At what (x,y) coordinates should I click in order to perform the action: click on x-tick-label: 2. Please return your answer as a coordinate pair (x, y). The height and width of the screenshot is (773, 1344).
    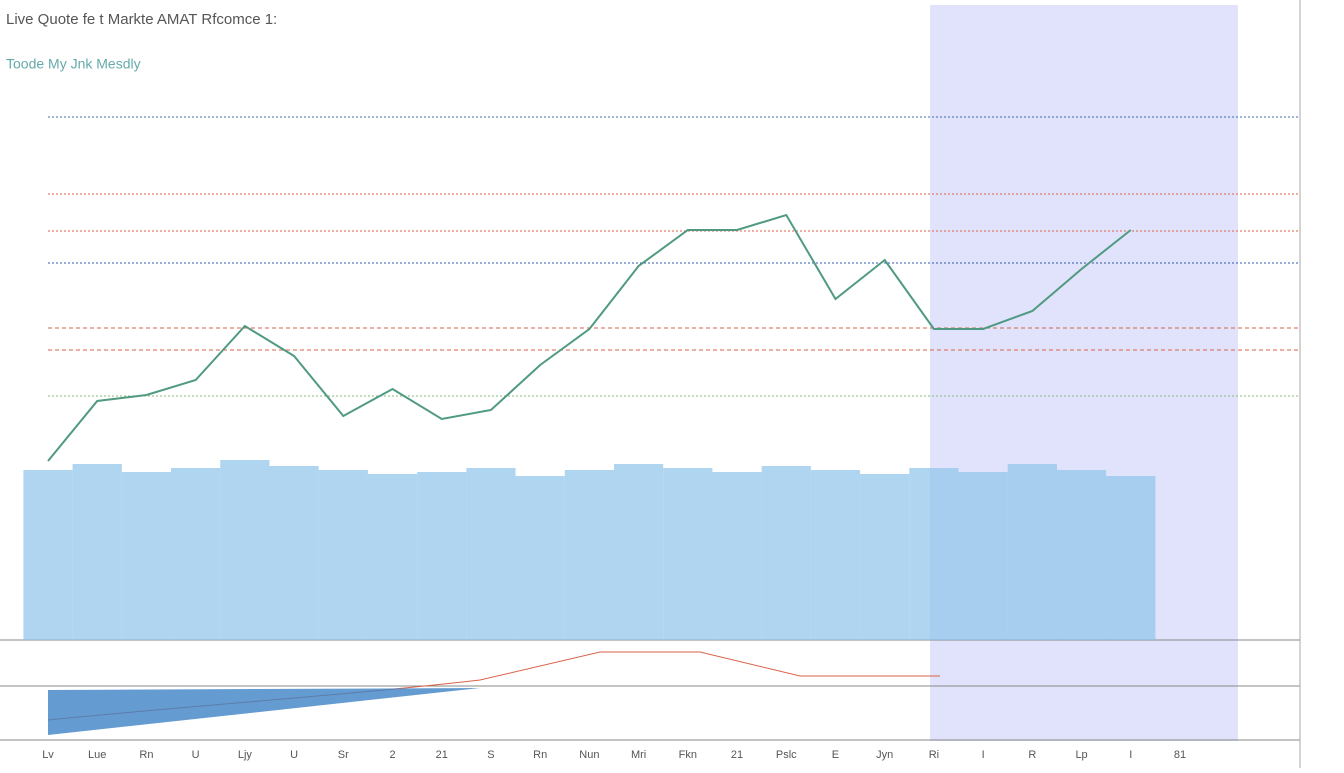
    Looking at the image, I should click on (392, 755).